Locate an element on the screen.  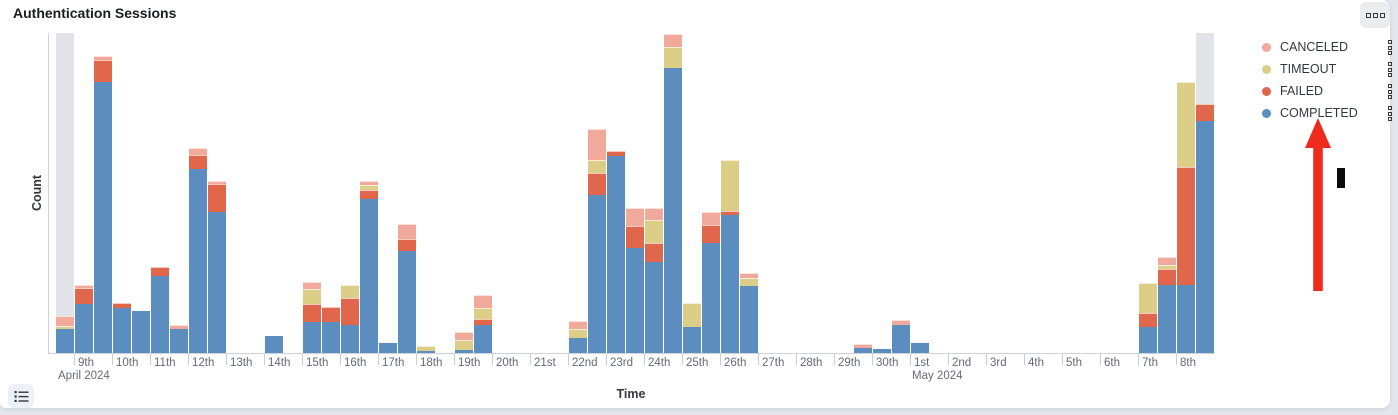
stacked-bar-apr-9-pm is located at coordinates (103, 204).